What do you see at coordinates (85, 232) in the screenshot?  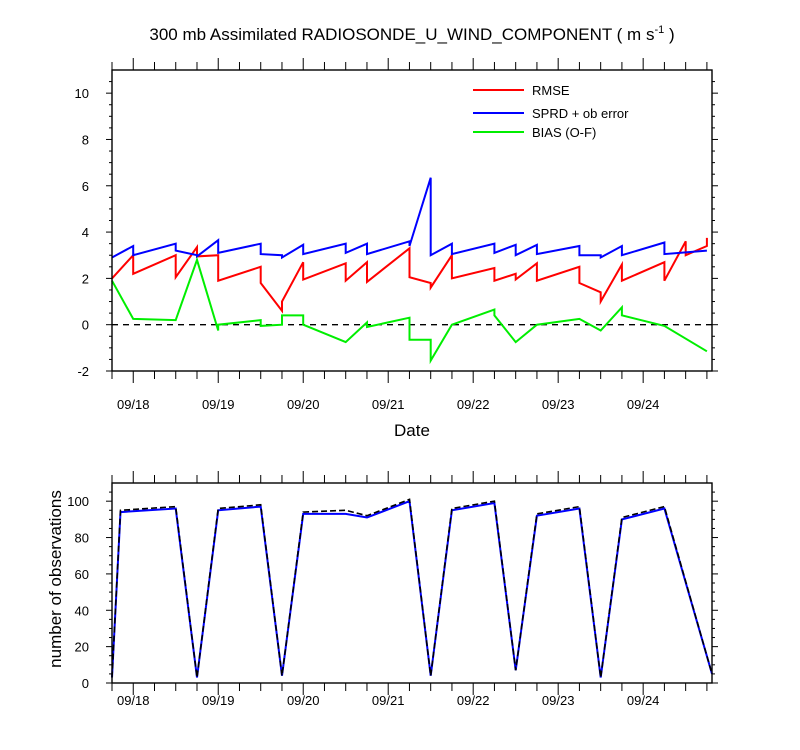 I see `y-tick-label: 4` at bounding box center [85, 232].